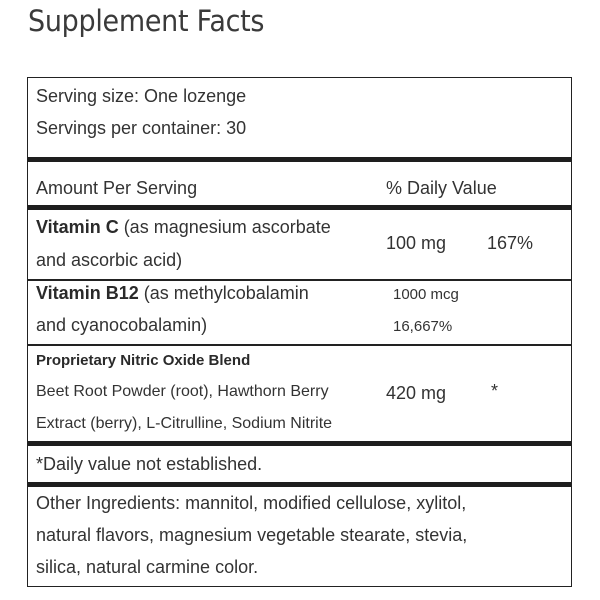 Image resolution: width=600 pixels, height=600 pixels. Describe the element at coordinates (87, 293) in the screenshot. I see `vitamin-b12-name: Vitamin B12` at that location.